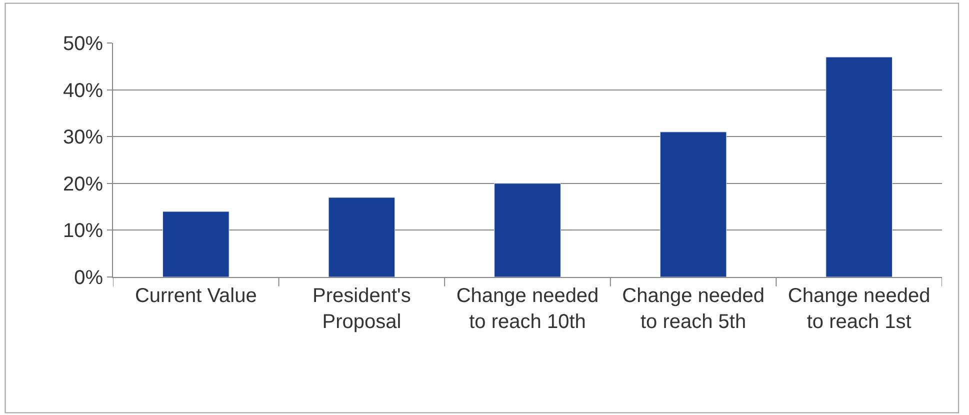  What do you see at coordinates (83, 44) in the screenshot?
I see `y-tick-label: 50%` at bounding box center [83, 44].